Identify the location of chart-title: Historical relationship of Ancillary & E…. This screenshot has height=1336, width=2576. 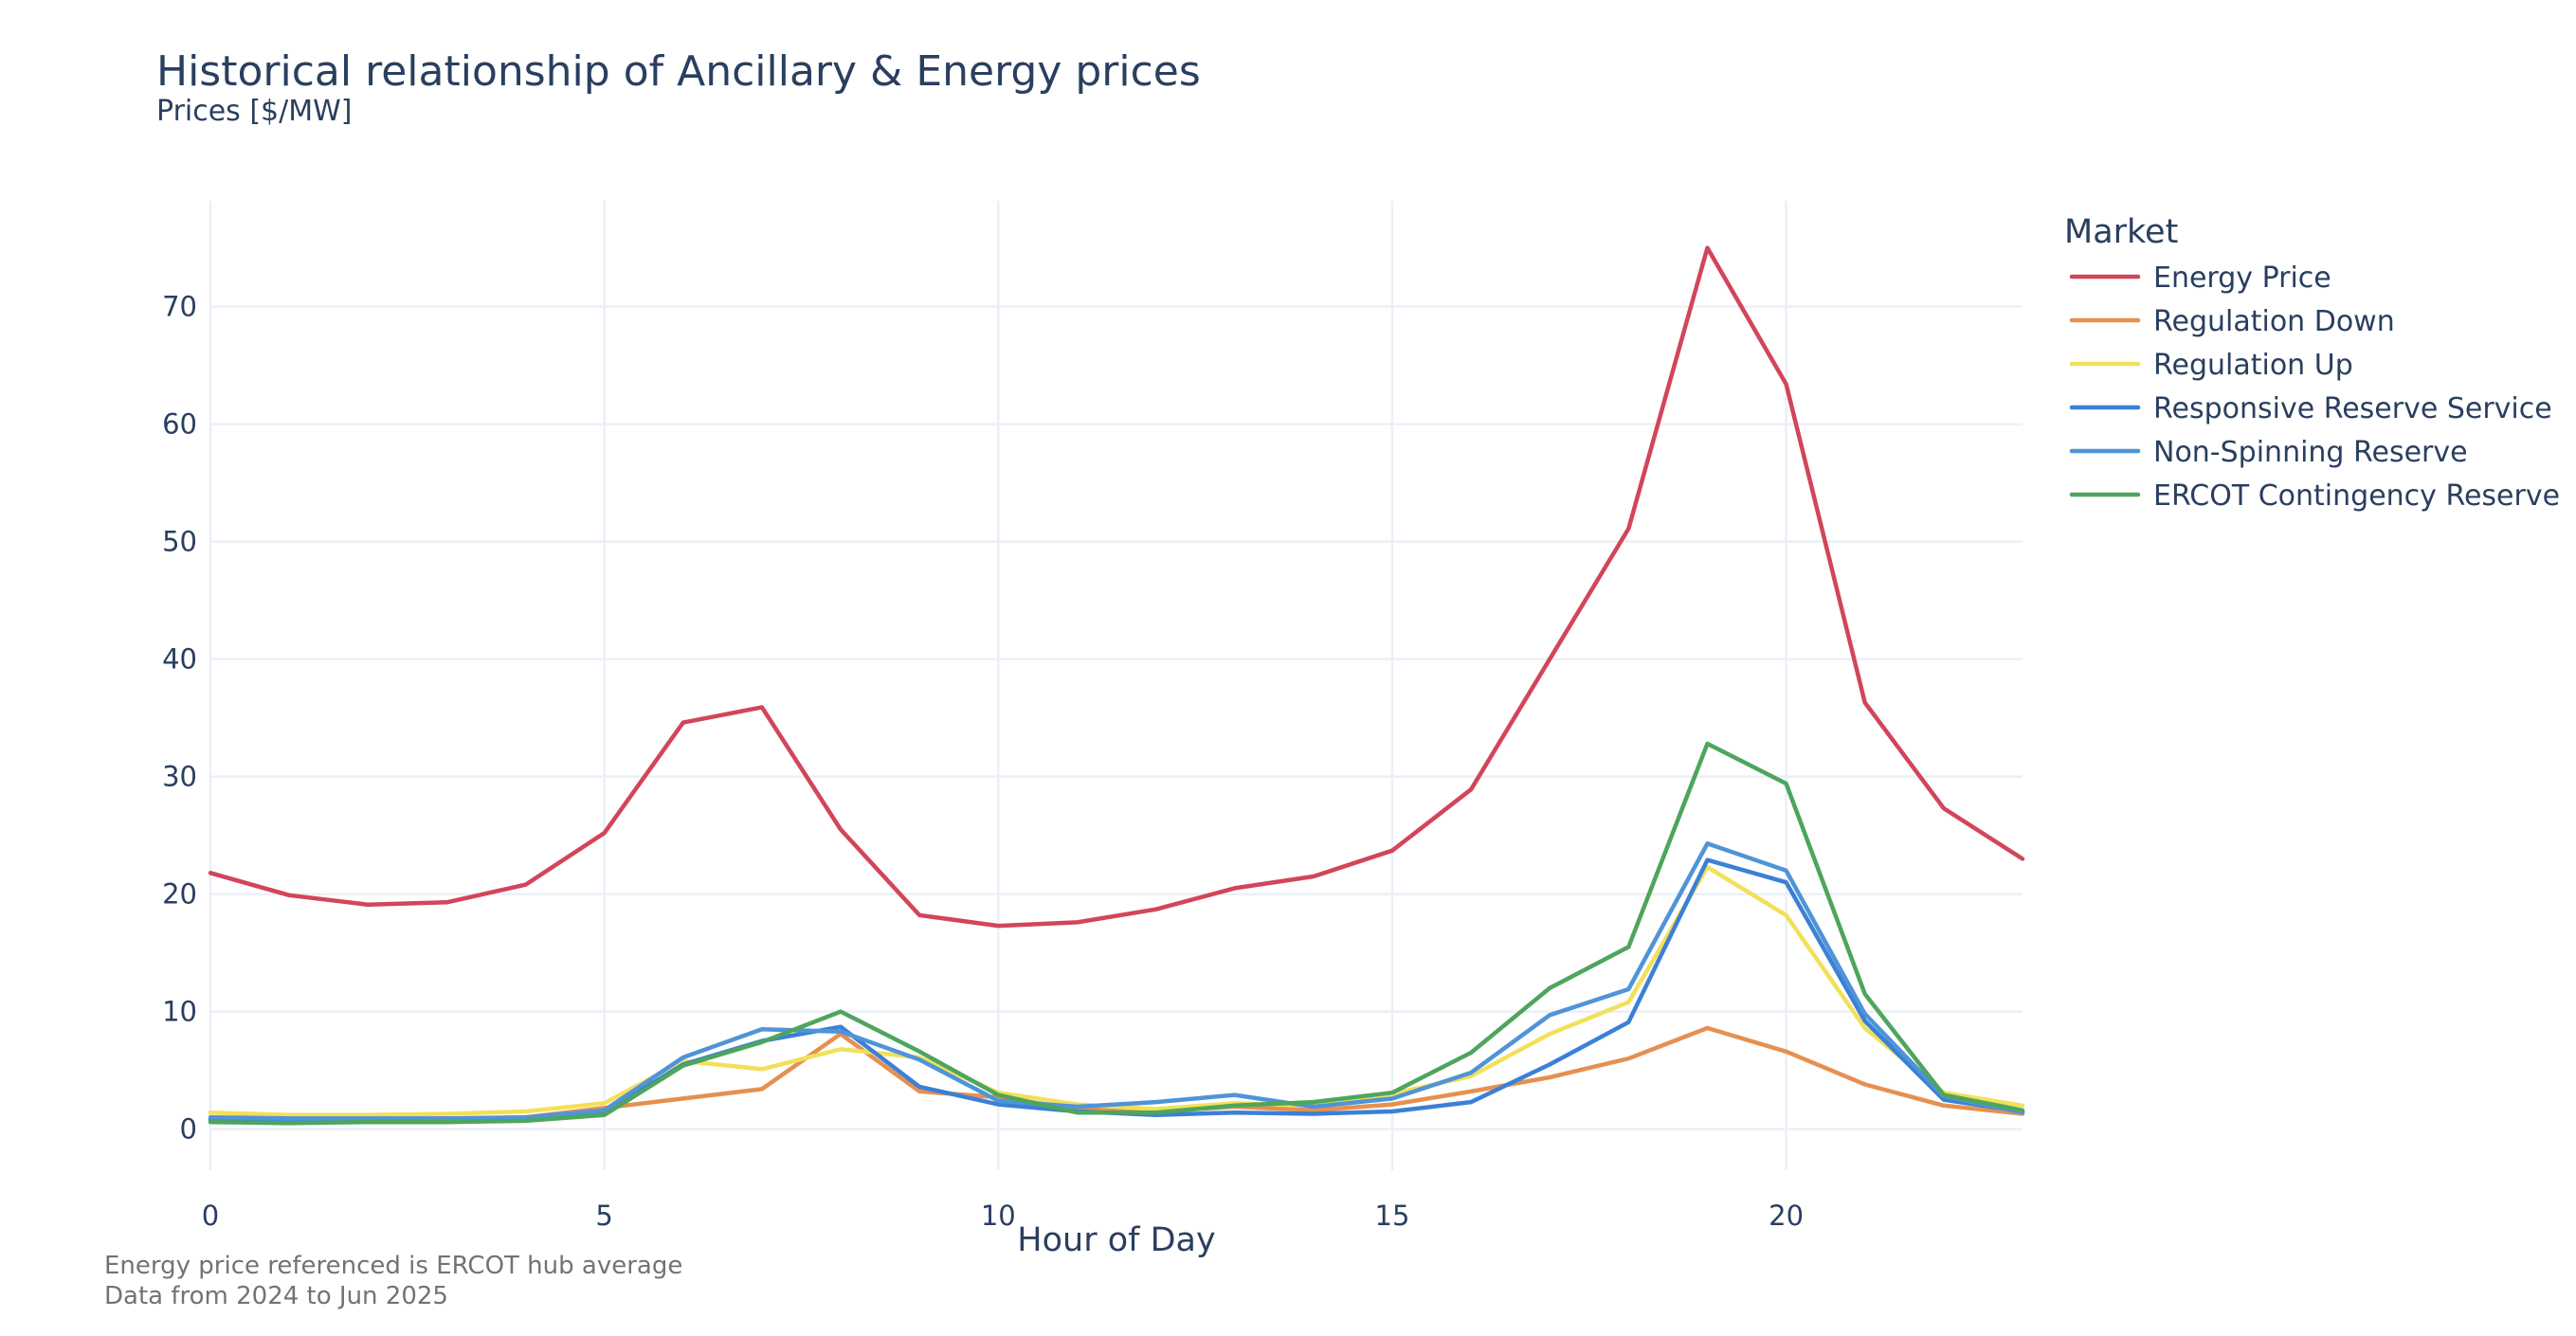
(678, 72).